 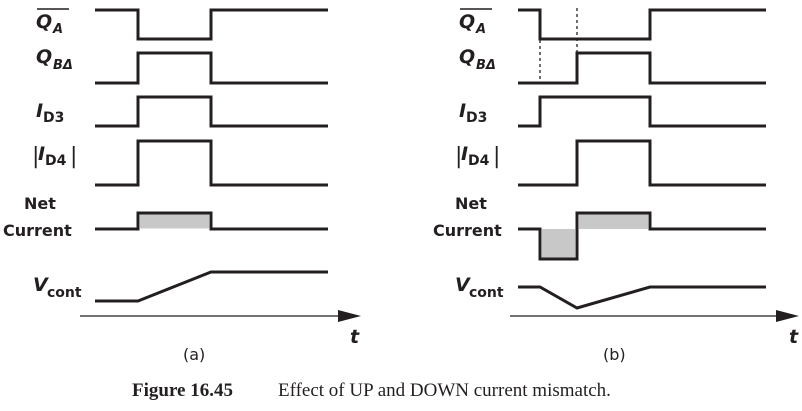 I want to click on panel-label-a: (a), so click(x=194, y=354).